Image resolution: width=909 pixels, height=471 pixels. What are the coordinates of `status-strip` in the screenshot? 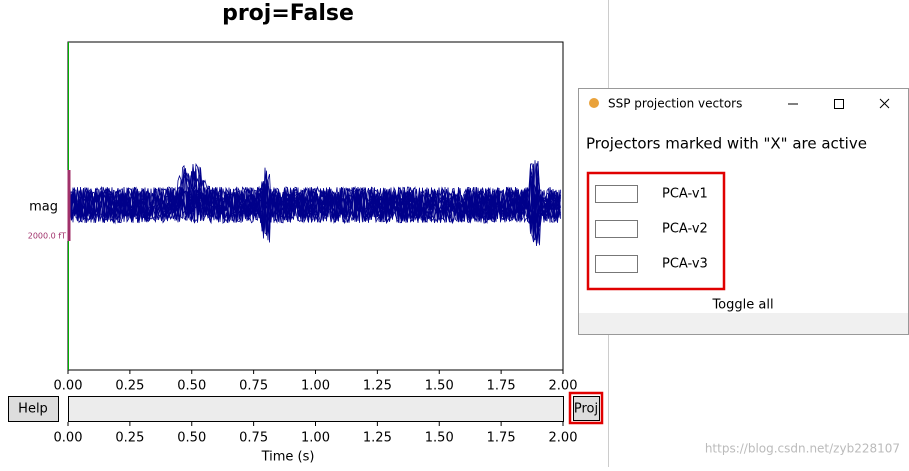 It's located at (743, 323).